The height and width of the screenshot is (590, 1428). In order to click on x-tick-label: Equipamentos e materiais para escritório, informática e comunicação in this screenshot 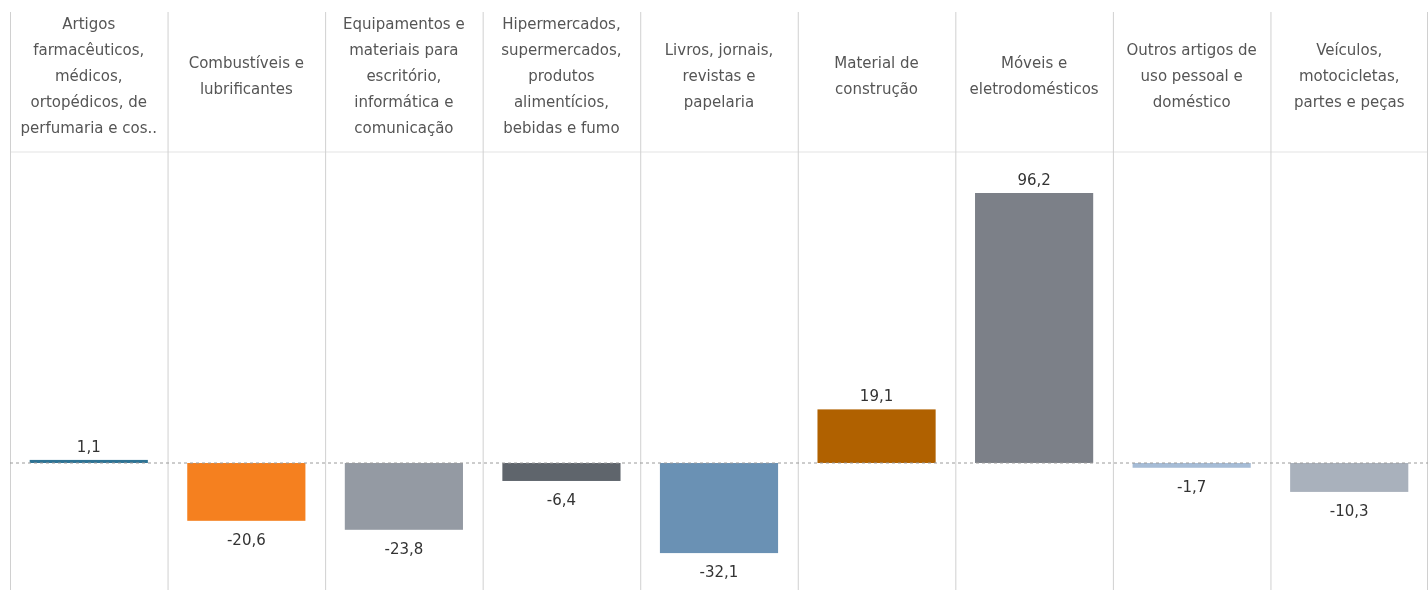, I will do `click(404, 76)`.